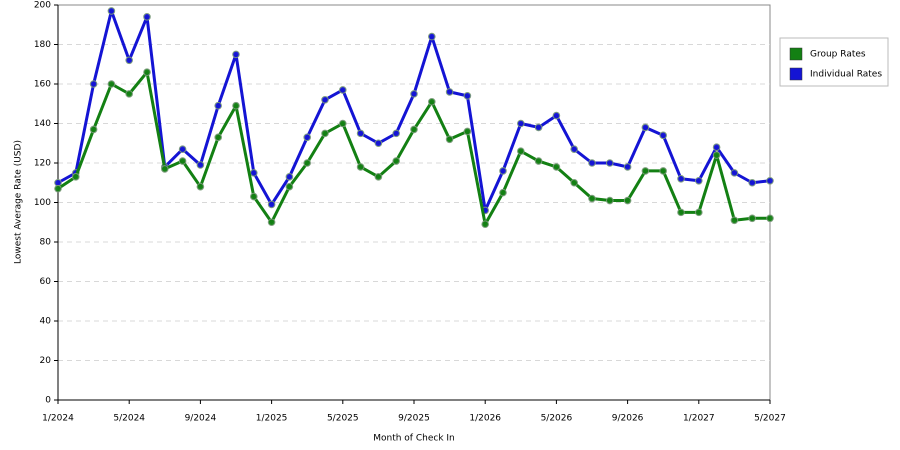  What do you see at coordinates (42, 164) in the screenshot?
I see `y-tick-label: 120` at bounding box center [42, 164].